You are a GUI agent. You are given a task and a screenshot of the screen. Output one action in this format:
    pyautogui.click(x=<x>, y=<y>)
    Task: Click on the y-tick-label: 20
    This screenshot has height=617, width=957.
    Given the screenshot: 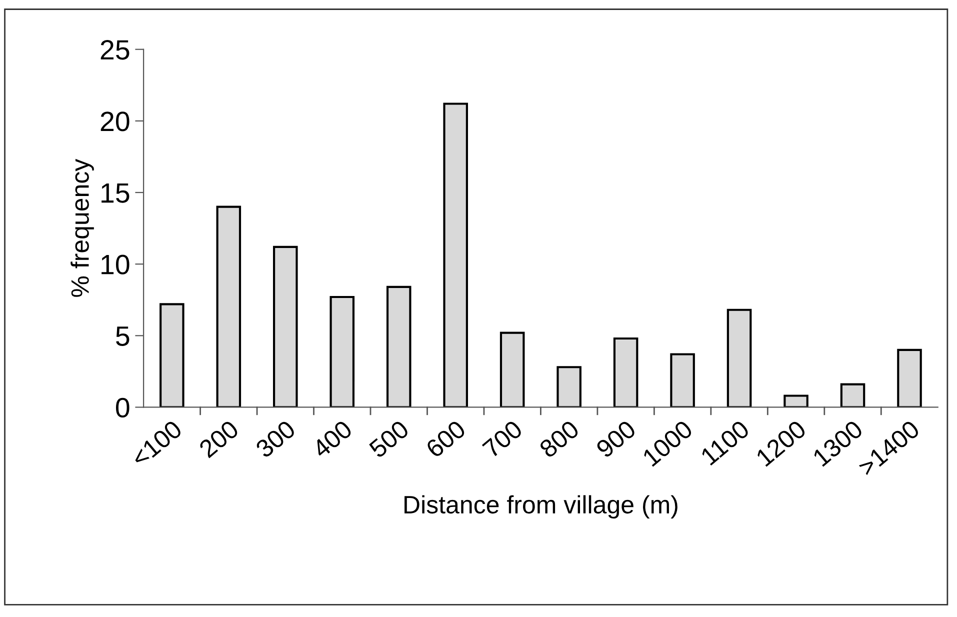 What is the action you would take?
    pyautogui.click(x=115, y=122)
    